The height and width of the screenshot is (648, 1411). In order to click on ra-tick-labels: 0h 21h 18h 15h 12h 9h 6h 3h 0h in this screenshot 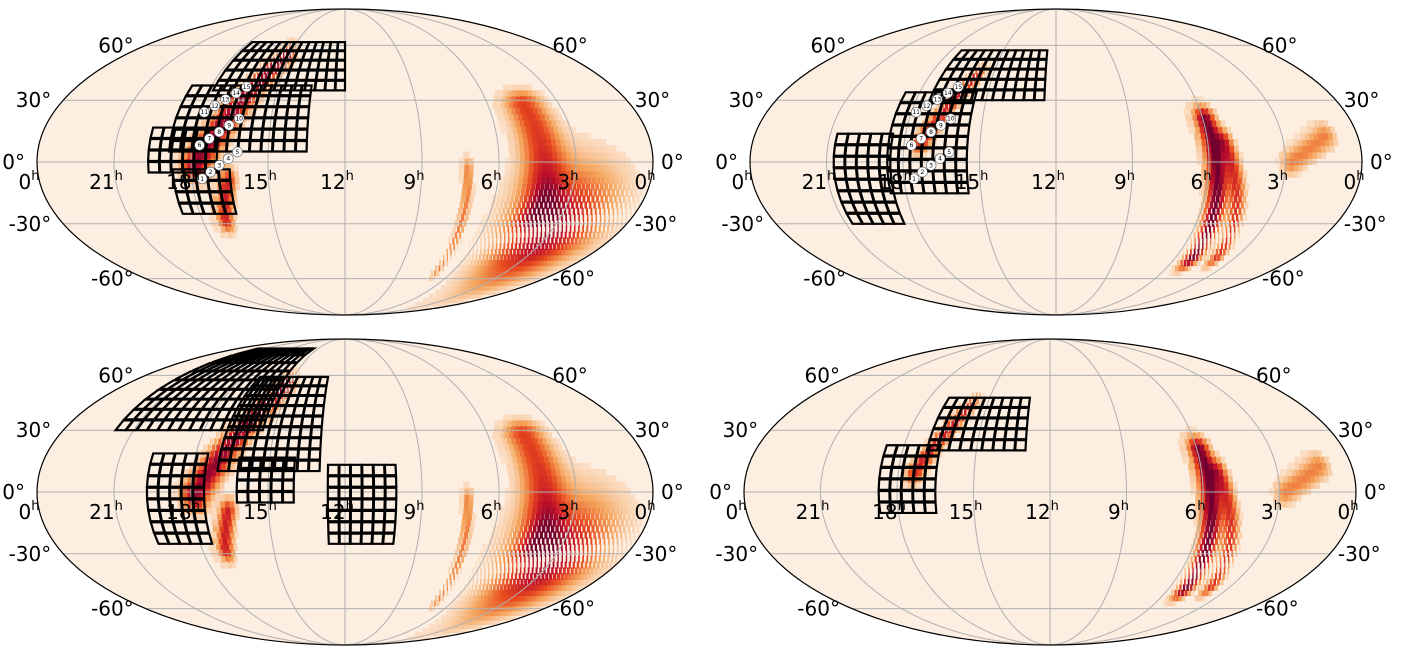, I will do `click(1048, 181)`.